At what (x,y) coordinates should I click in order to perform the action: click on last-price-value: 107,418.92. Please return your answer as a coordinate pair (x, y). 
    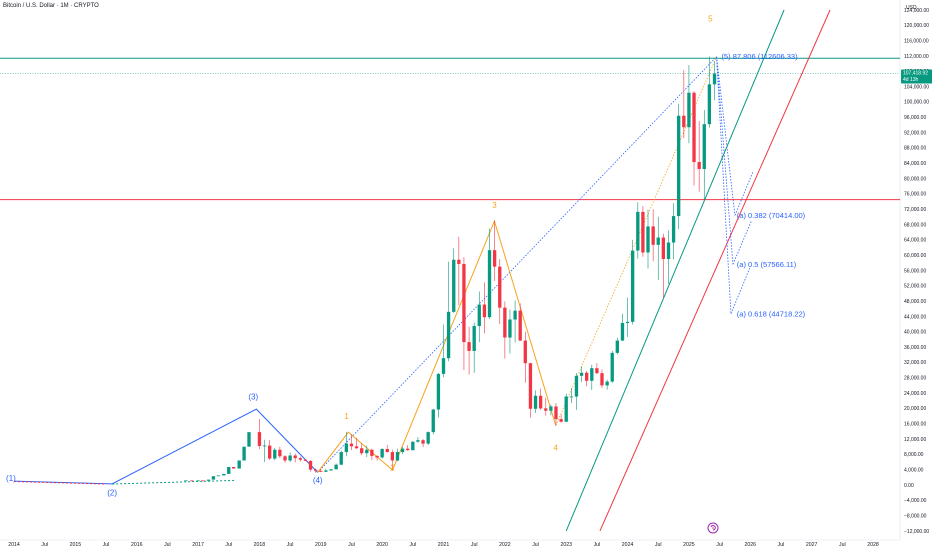
    Looking at the image, I should click on (915, 74).